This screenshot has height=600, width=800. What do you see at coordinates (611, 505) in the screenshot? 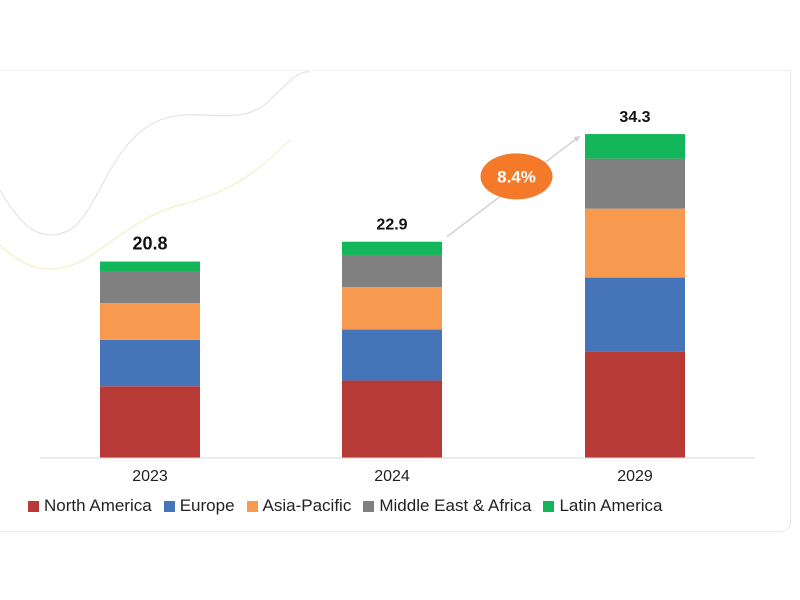
I see `legend-label: Latin America` at bounding box center [611, 505].